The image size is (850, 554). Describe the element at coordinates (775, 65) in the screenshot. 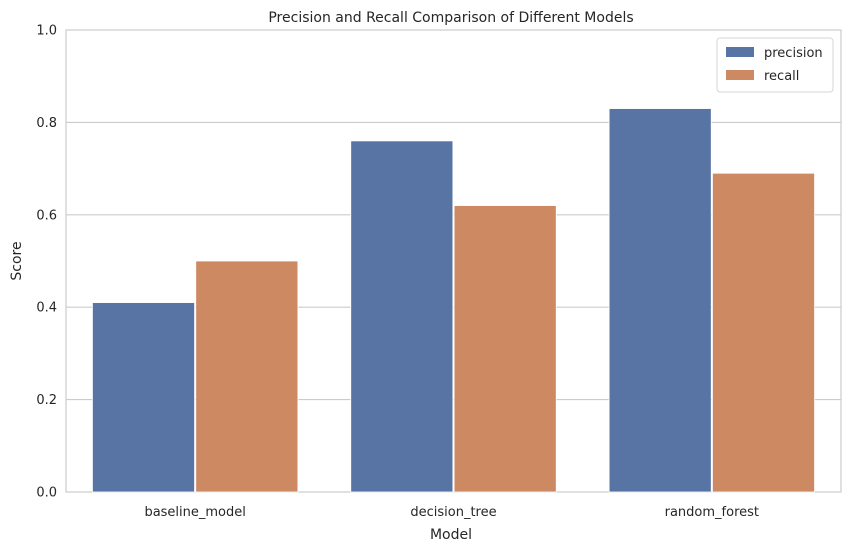

I see `legend: precision recall` at that location.